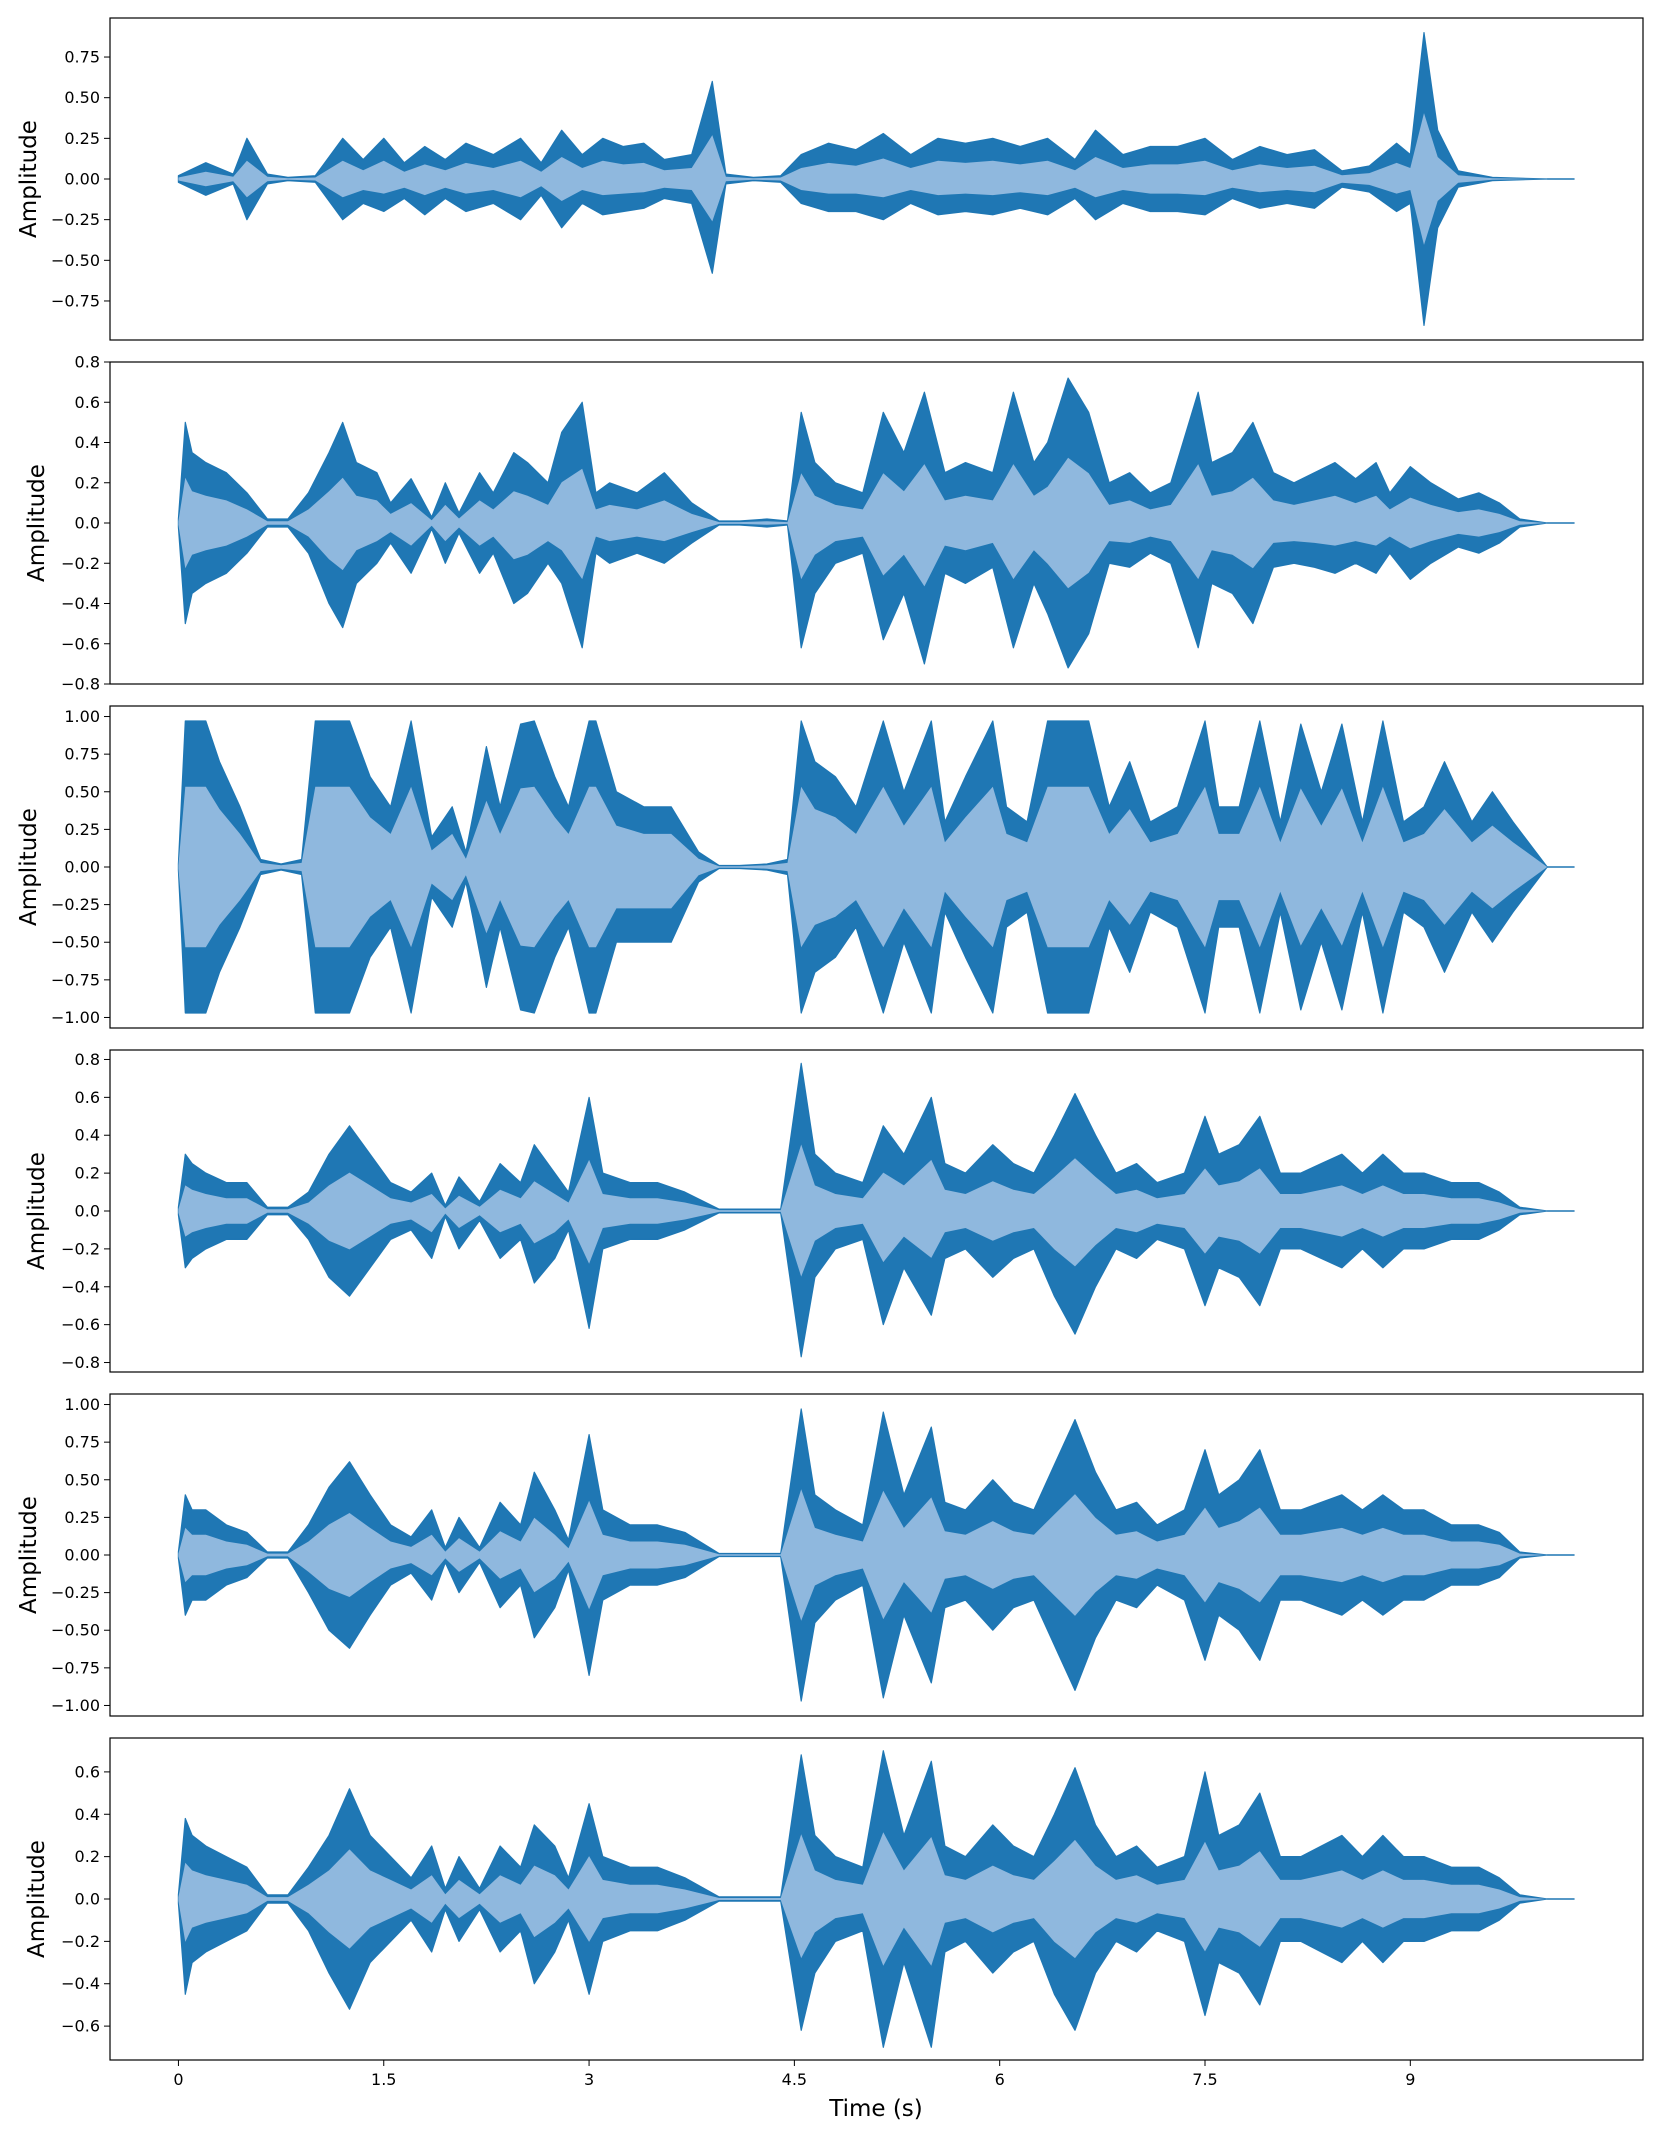 This screenshot has height=2135, width=1661. I want to click on x-axis-label: Time (s), so click(875, 2109).